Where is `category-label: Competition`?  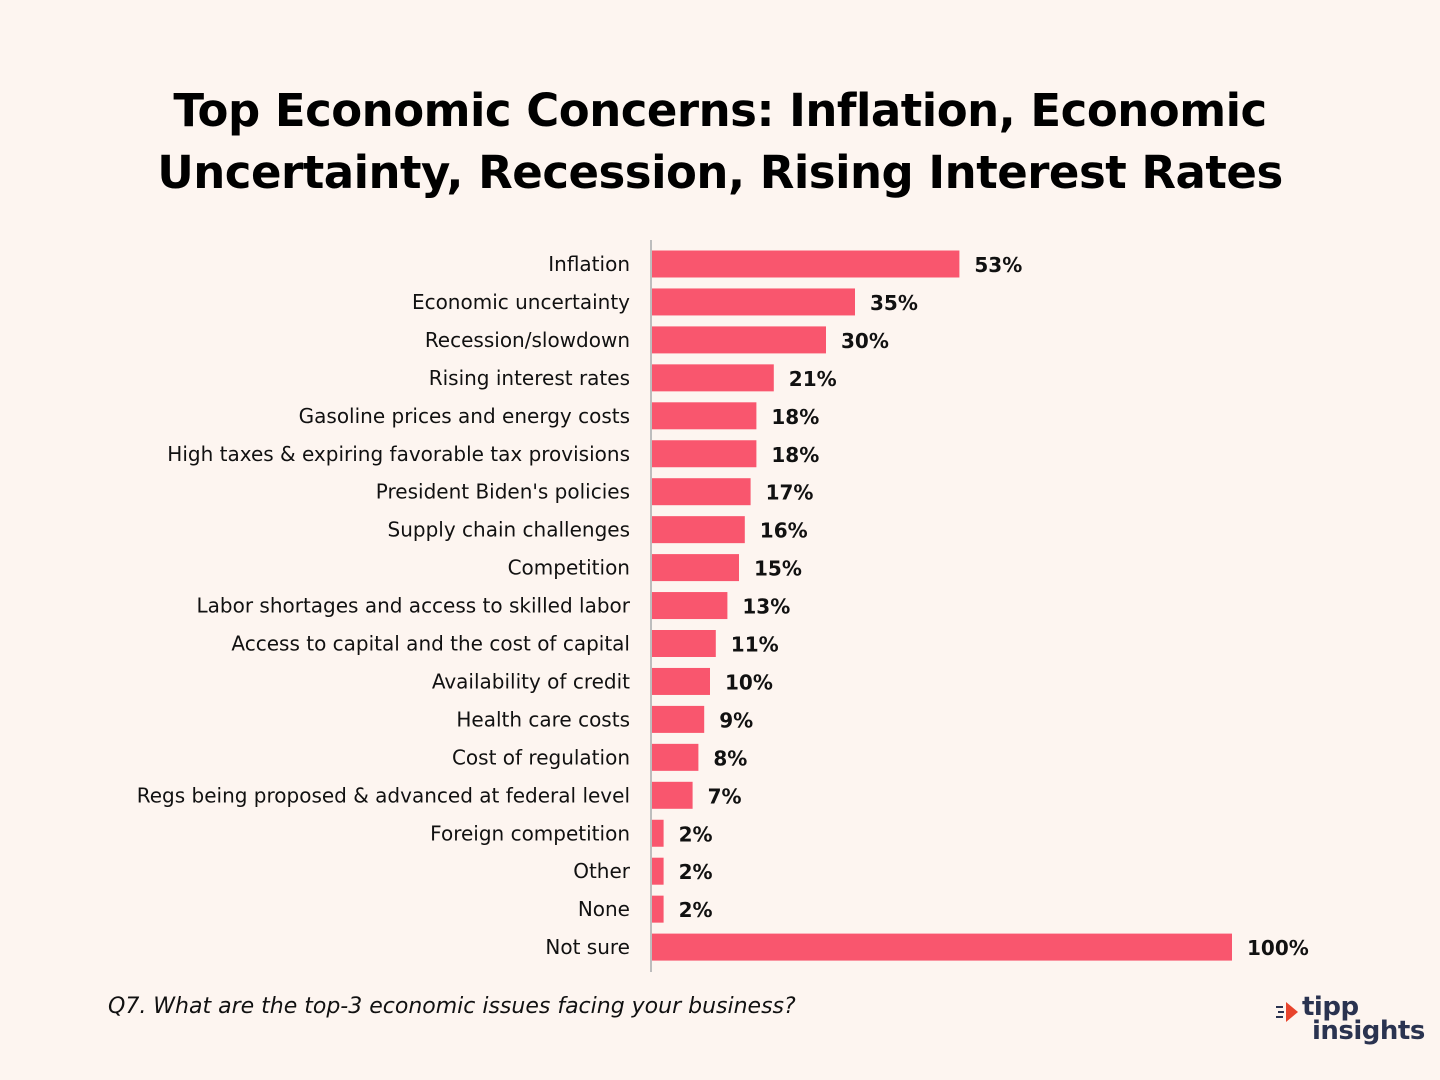 category-label: Competition is located at coordinates (569, 568).